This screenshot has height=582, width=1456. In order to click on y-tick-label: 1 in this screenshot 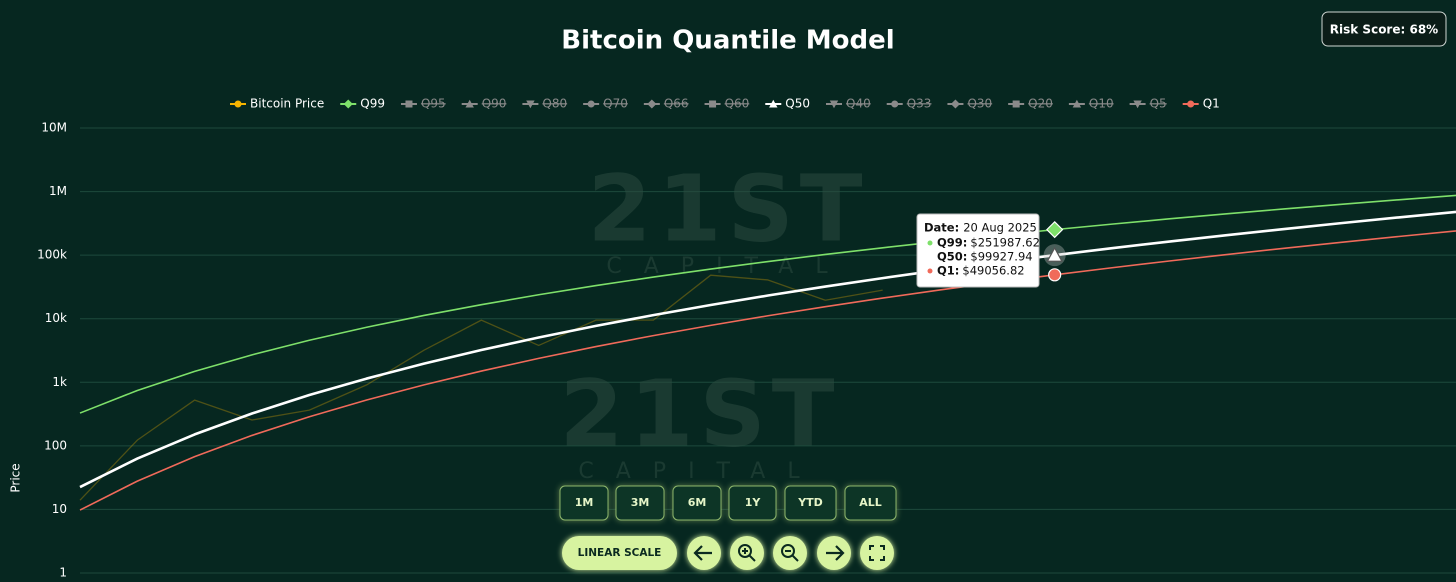, I will do `click(63, 573)`.